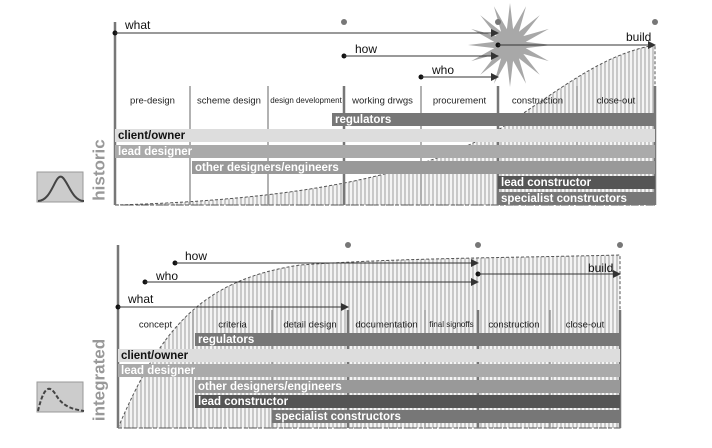  Describe the element at coordinates (152, 101) in the screenshot. I see `phase-label: pre-design` at that location.